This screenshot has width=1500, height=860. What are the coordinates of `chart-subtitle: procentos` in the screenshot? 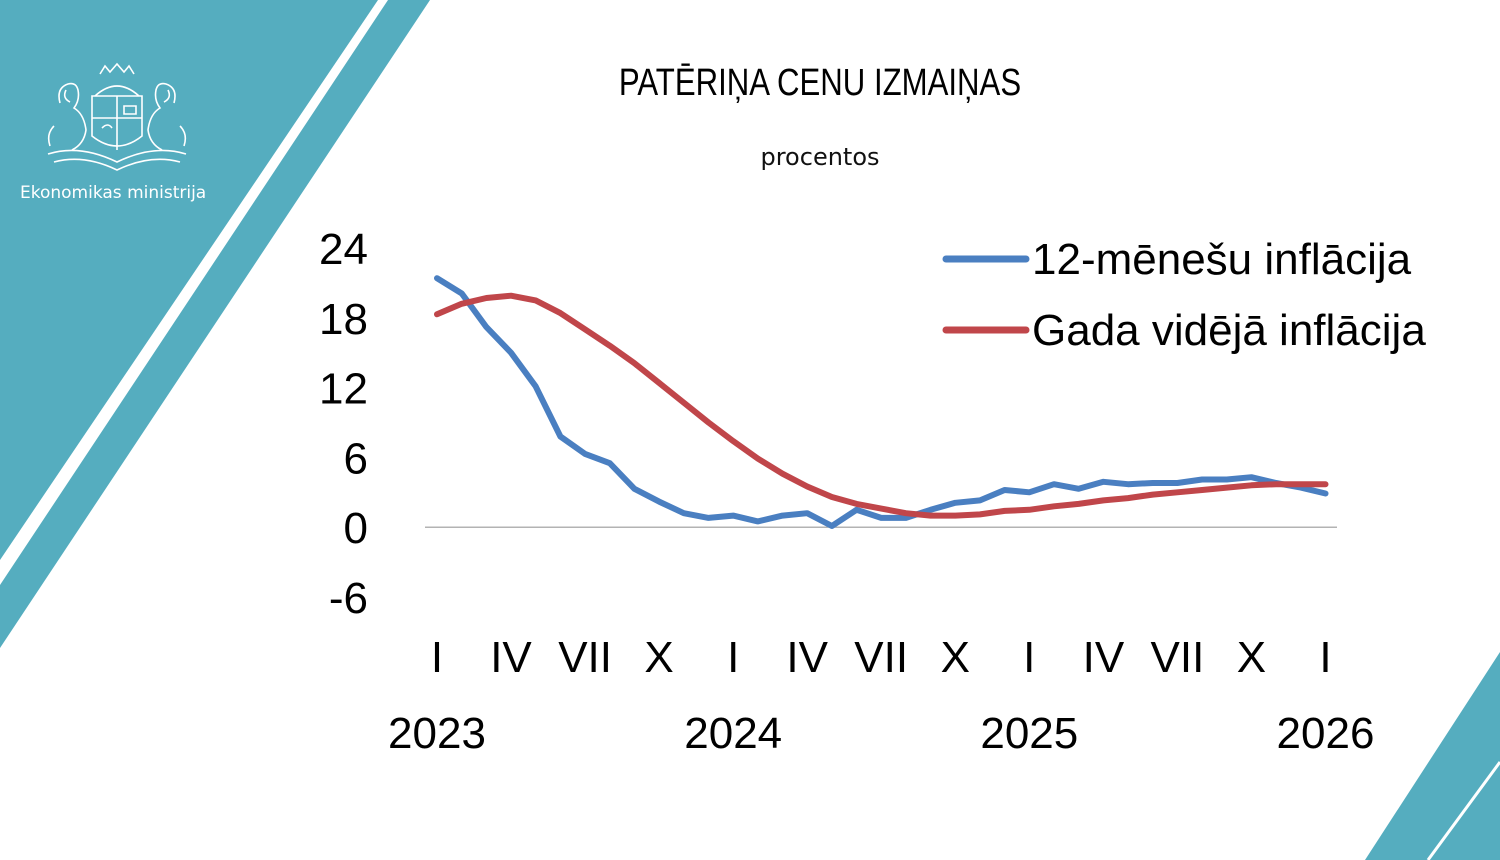 It's located at (820, 157).